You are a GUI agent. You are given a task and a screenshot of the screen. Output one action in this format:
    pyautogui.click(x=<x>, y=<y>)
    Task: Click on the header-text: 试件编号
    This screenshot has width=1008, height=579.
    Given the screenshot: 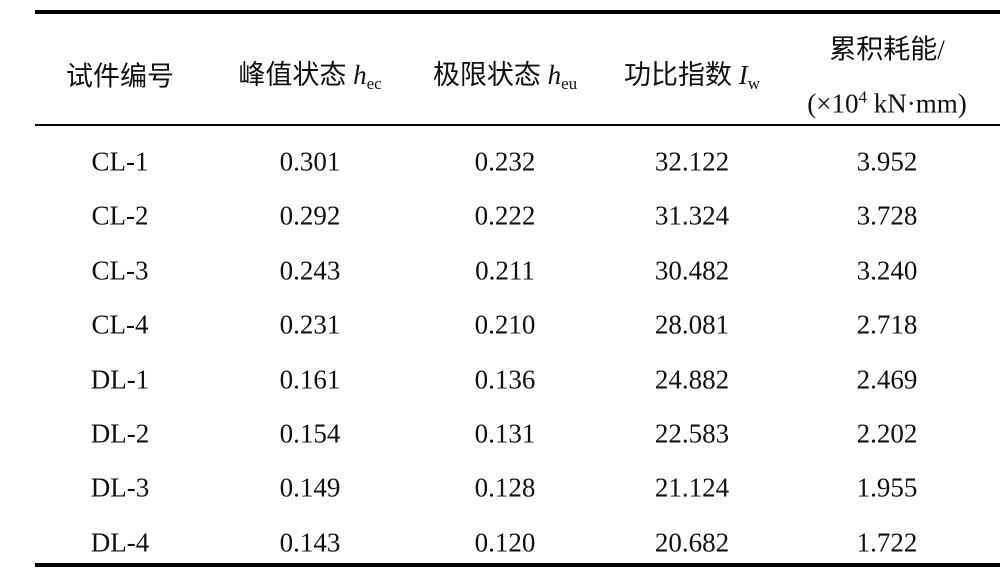 What is the action you would take?
    pyautogui.click(x=120, y=76)
    